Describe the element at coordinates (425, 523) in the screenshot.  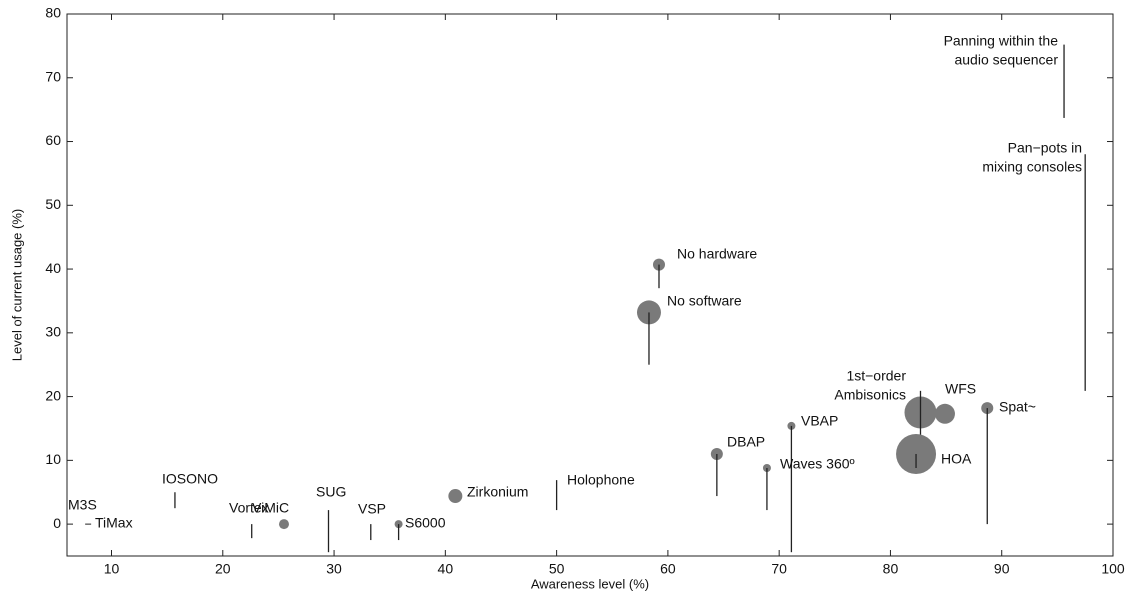
I see `point-label: S6000` at that location.